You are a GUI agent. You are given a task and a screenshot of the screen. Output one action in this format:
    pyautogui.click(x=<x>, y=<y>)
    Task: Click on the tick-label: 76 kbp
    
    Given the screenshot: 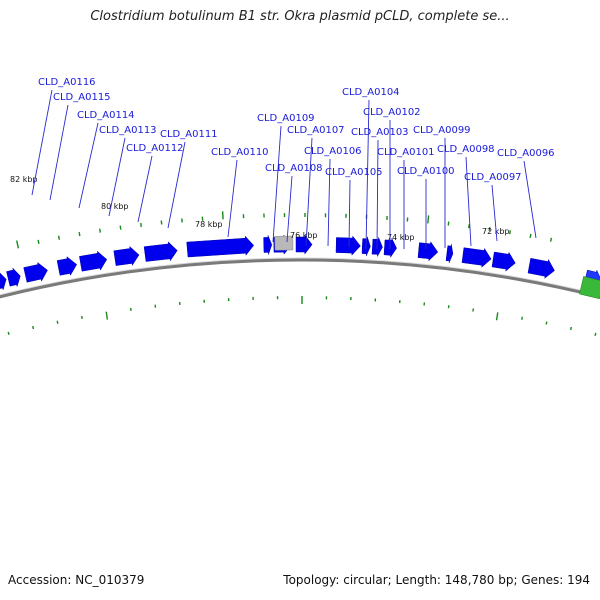 What is the action you would take?
    pyautogui.click(x=304, y=235)
    